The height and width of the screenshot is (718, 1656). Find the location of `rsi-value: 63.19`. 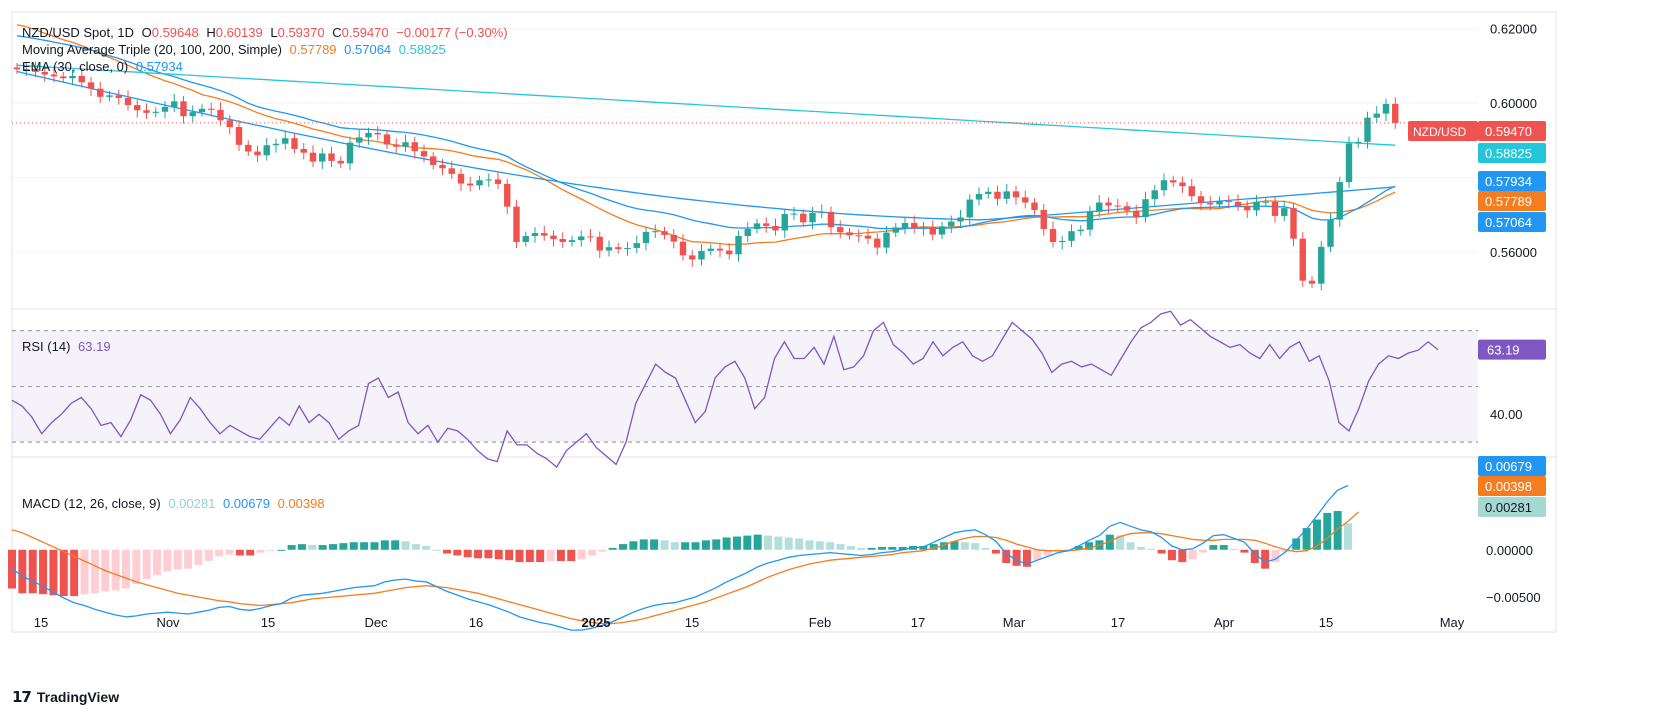

rsi-value: 63.19 is located at coordinates (94, 346).